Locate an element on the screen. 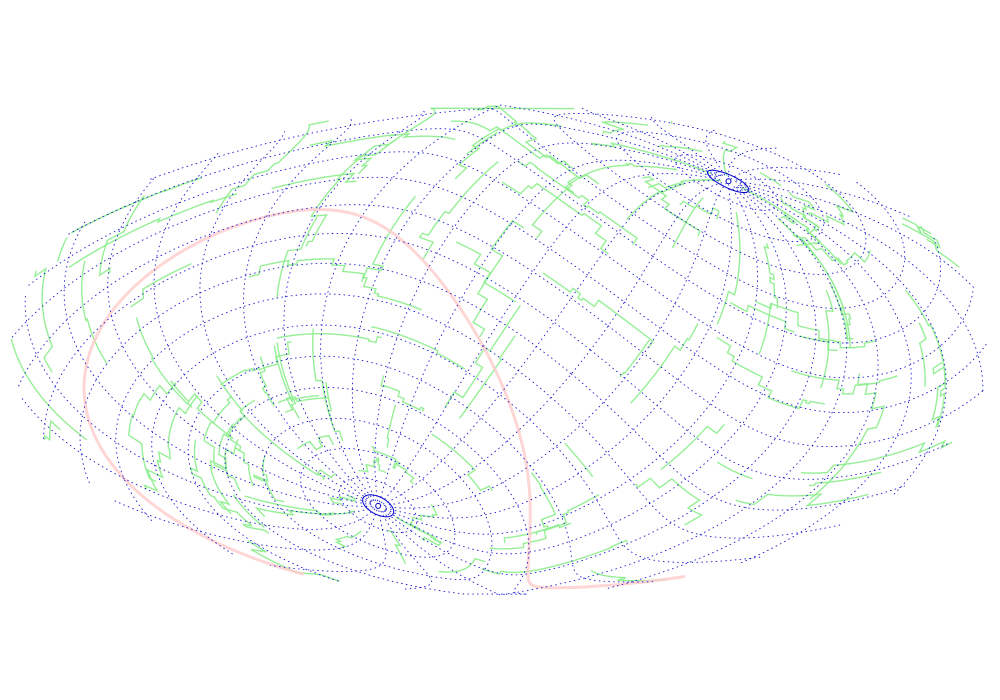 The height and width of the screenshot is (700, 1000). north-pole-marker is located at coordinates (728, 181).